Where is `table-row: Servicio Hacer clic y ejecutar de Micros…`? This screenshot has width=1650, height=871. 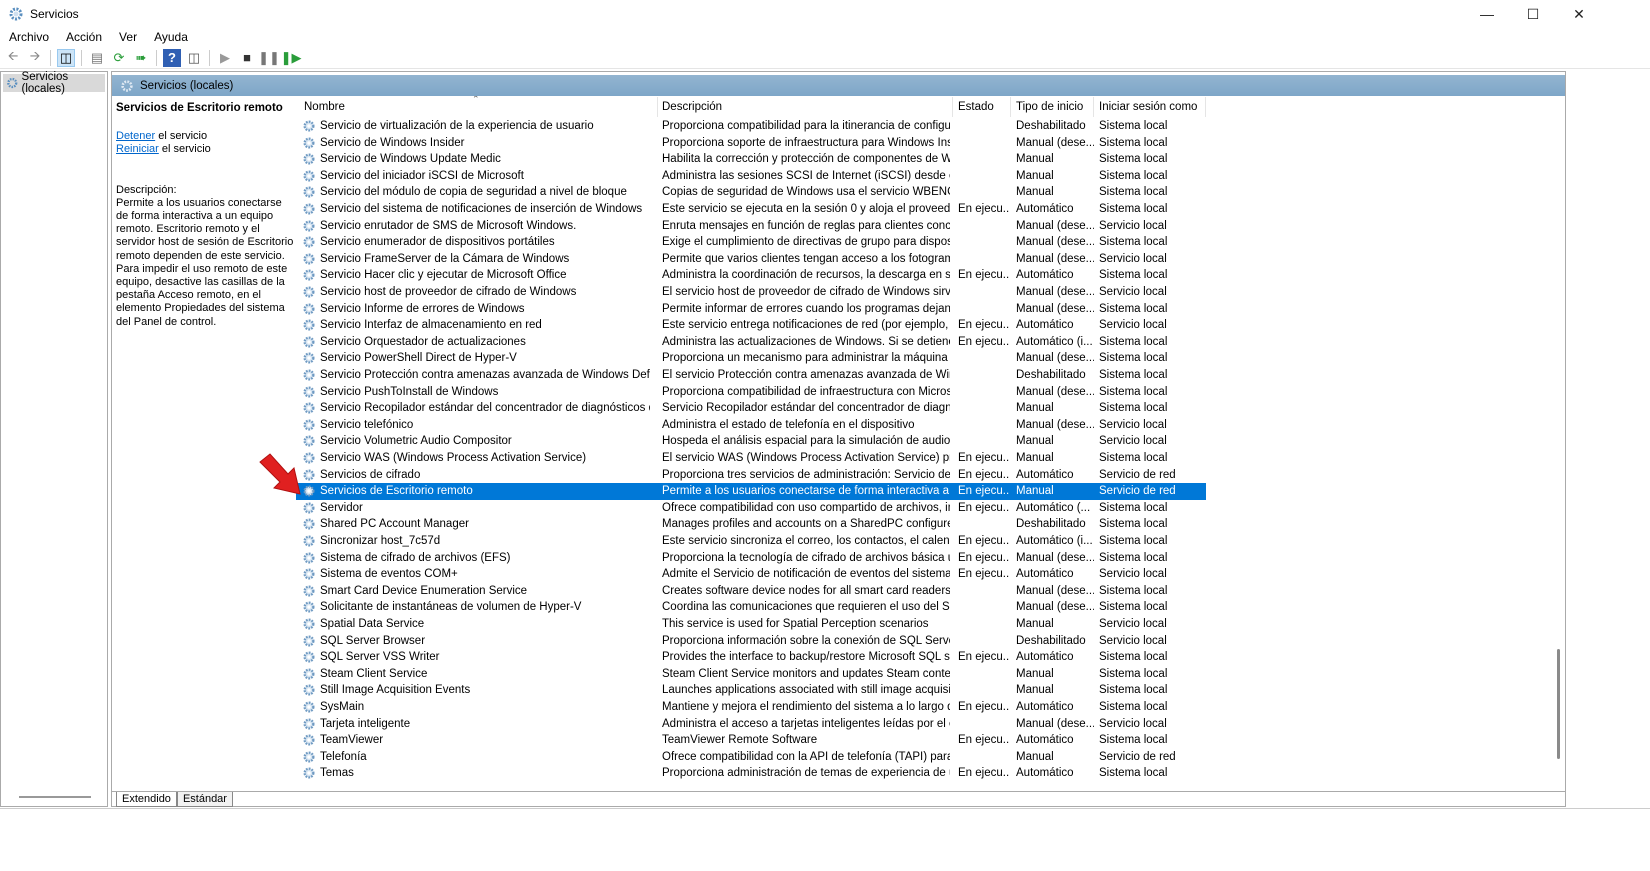 table-row: Servicio Hacer clic y ejecutar de Micros… is located at coordinates (751, 275).